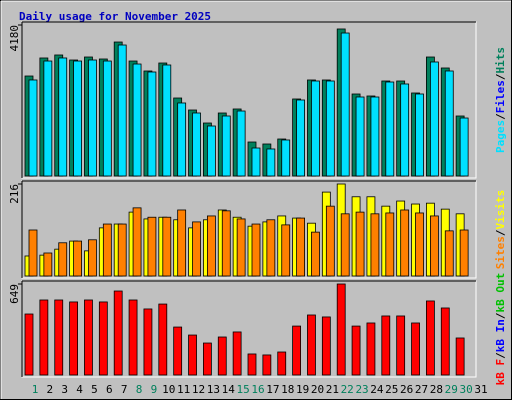 This screenshot has height=400, width=512. Describe the element at coordinates (168, 389) in the screenshot. I see `x-tick-label: 10` at that location.